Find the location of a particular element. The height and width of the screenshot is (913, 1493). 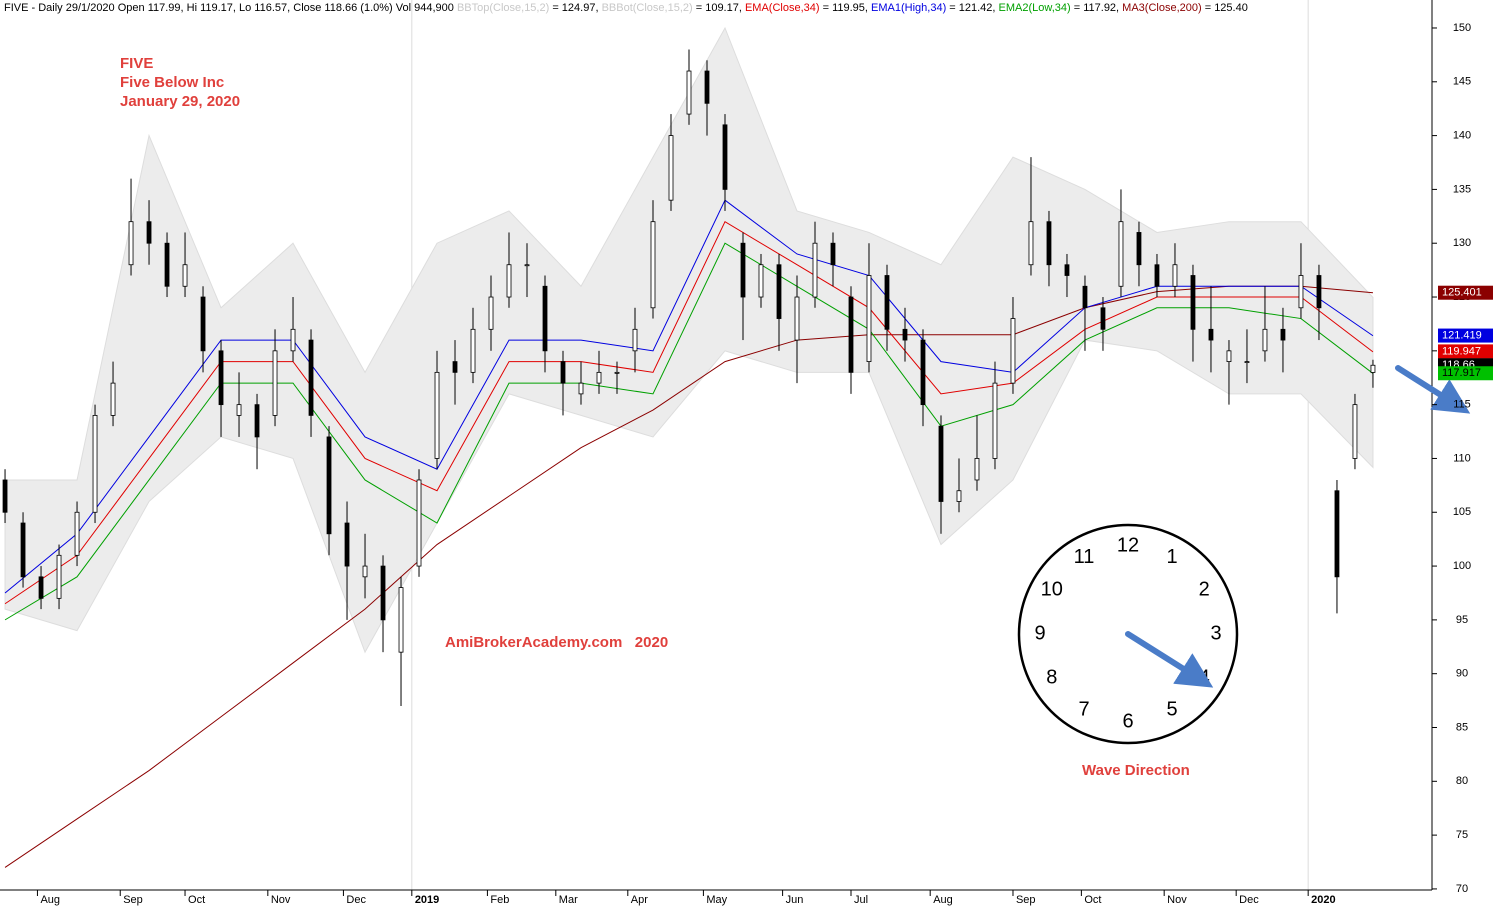

y-tick-label: 100 is located at coordinates (1462, 566).